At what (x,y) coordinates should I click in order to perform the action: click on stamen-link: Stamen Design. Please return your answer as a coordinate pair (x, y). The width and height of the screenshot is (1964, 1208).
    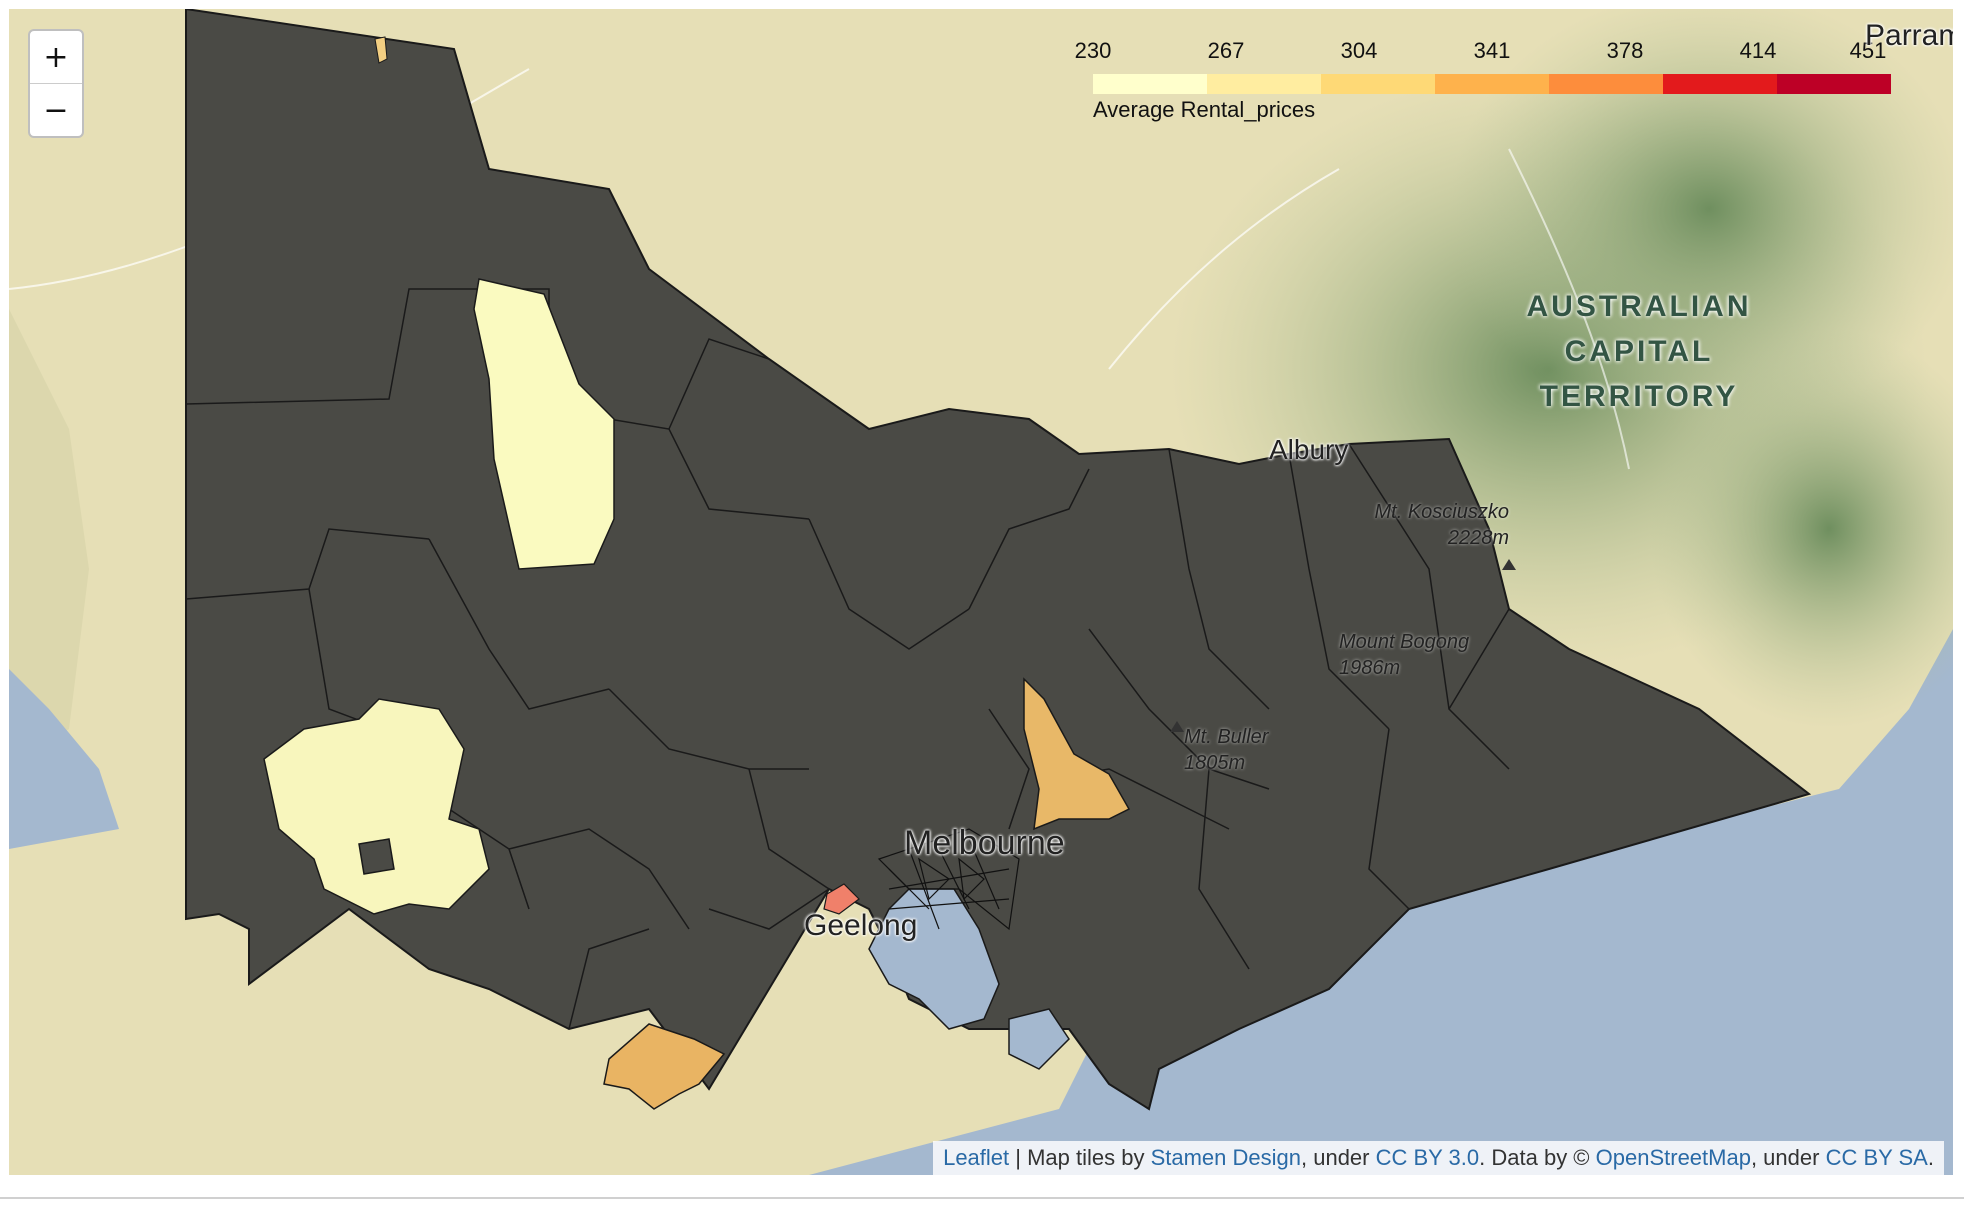
    Looking at the image, I should click on (1225, 1157).